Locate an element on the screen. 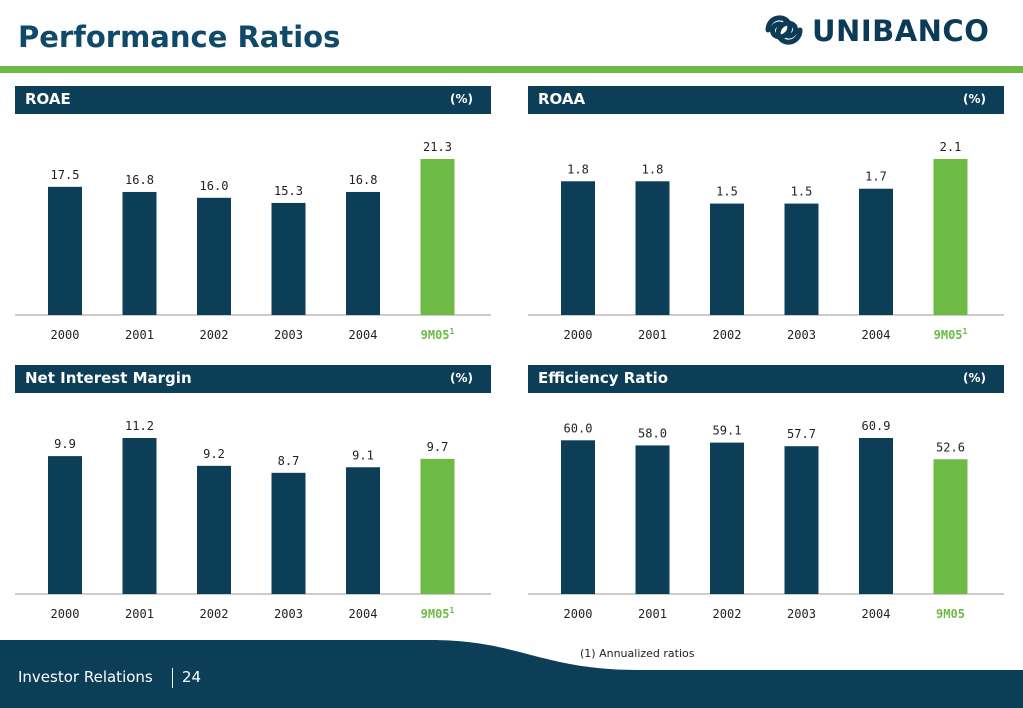  bar-value-label: 60.0 is located at coordinates (578, 428).